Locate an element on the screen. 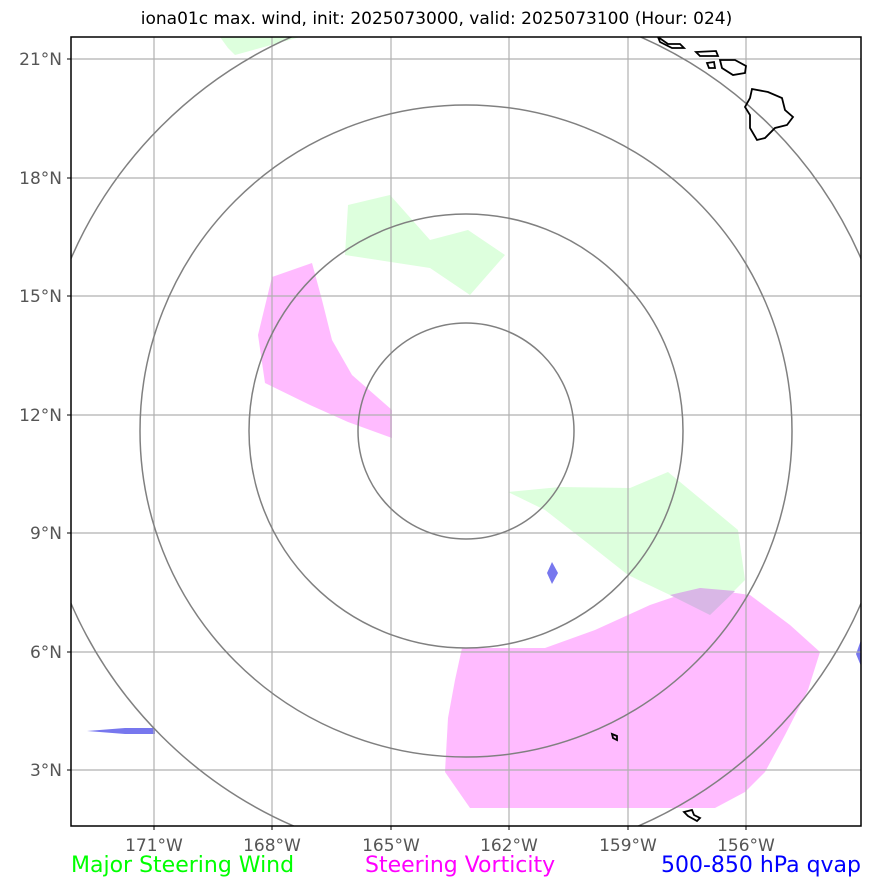  x-tick-label: 165°W is located at coordinates (391, 846).